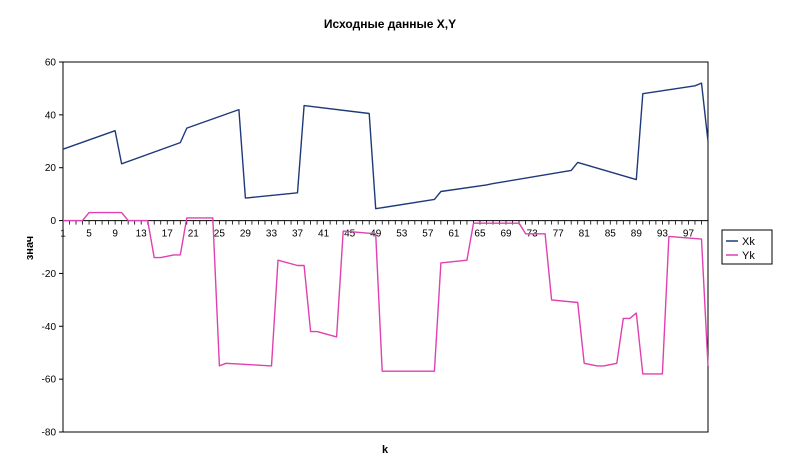 The image size is (786, 473). What do you see at coordinates (637, 234) in the screenshot?
I see `x-tick-label: 89` at bounding box center [637, 234].